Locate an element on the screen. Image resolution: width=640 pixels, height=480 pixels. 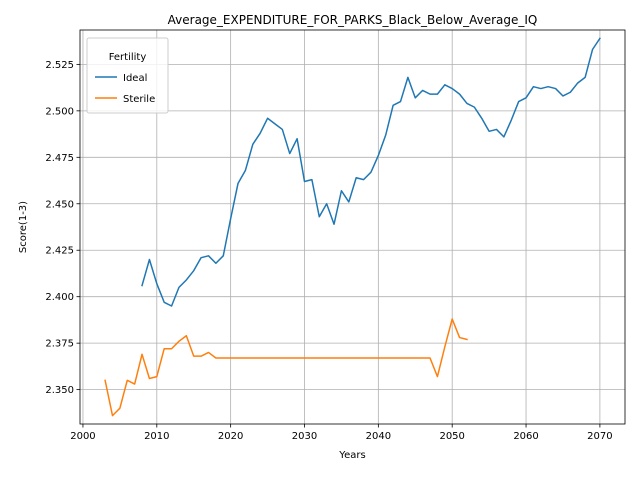
y-tick-label: 2.400 is located at coordinates (59, 297).